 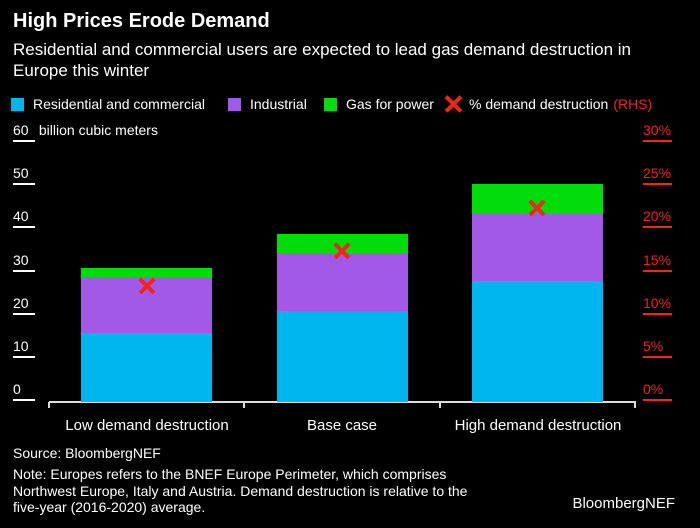 What do you see at coordinates (342, 425) in the screenshot?
I see `category-label-base: Base case` at bounding box center [342, 425].